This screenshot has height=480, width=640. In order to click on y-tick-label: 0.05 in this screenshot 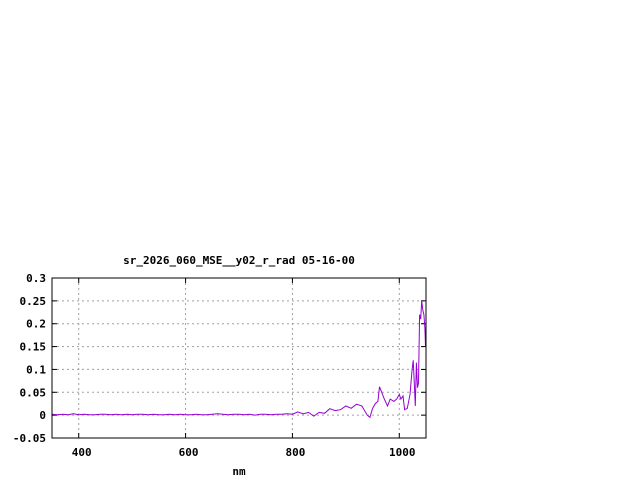, I will do `click(33, 392)`.